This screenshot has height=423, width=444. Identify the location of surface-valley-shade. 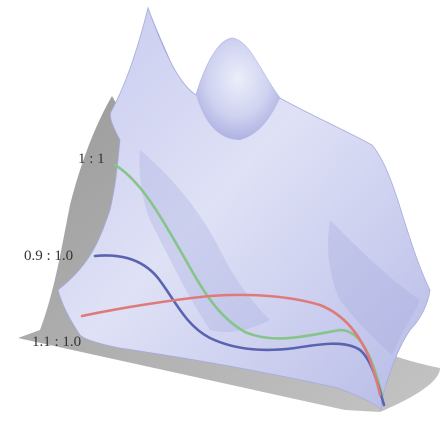
(204, 241).